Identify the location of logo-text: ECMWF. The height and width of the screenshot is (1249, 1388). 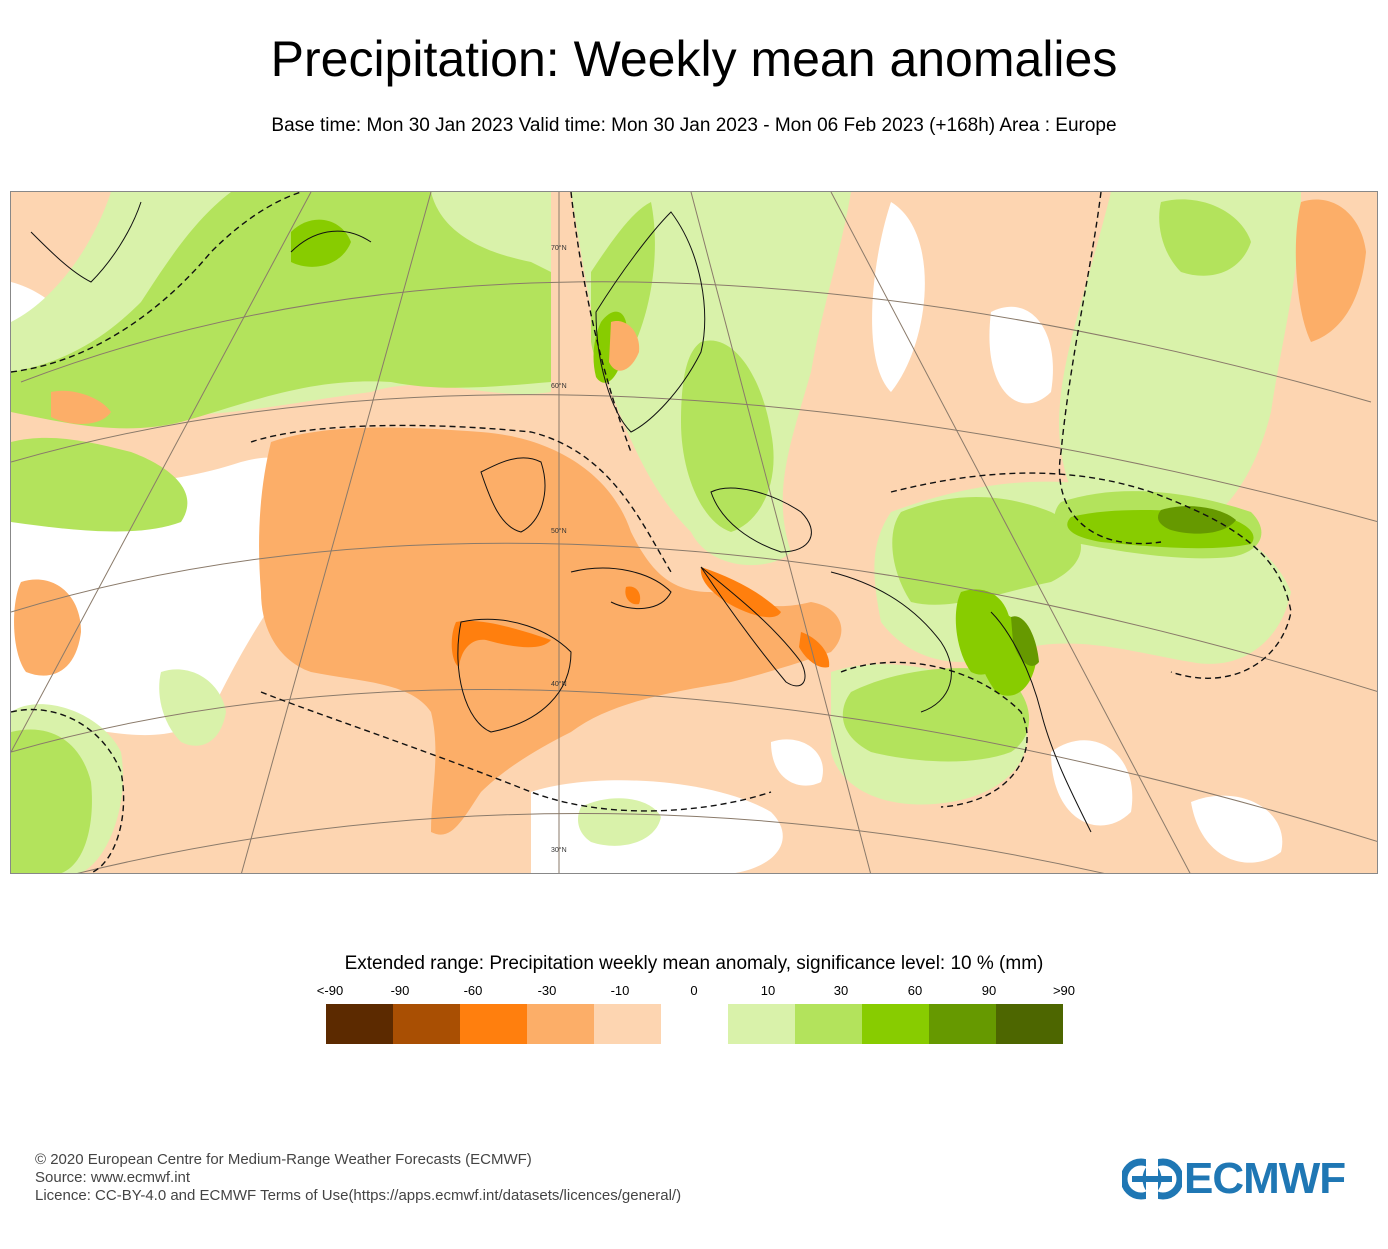
(1265, 1178).